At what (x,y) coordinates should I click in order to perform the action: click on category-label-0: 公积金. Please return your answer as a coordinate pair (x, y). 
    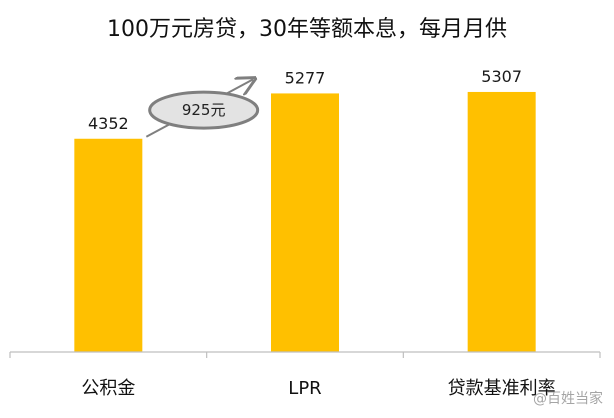
    Looking at the image, I should click on (108, 388).